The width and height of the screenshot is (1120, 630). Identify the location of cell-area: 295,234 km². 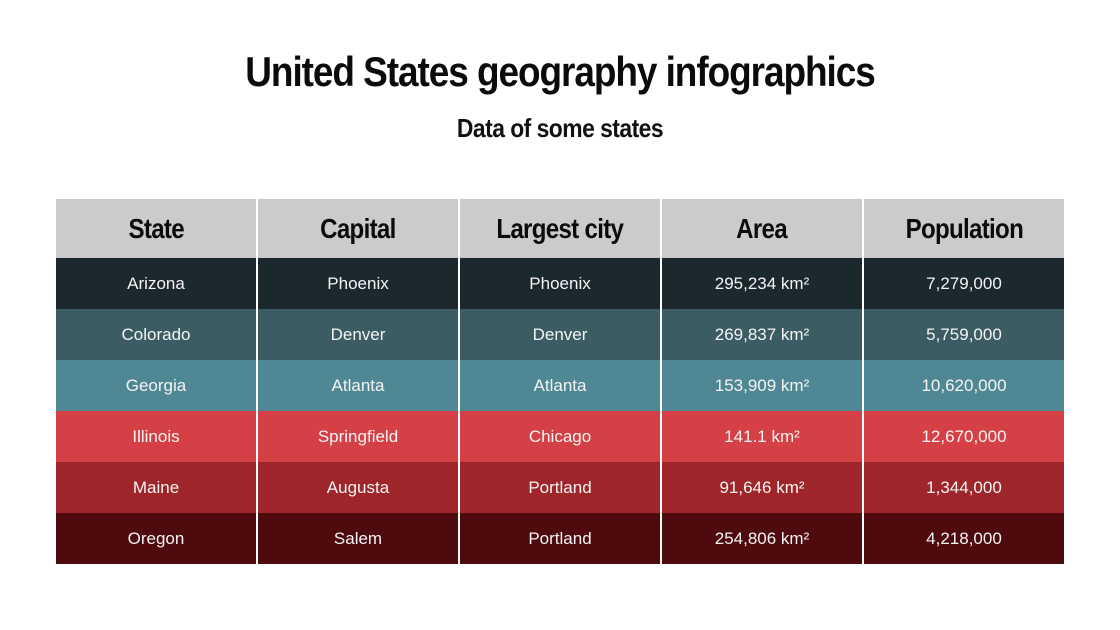
(762, 283).